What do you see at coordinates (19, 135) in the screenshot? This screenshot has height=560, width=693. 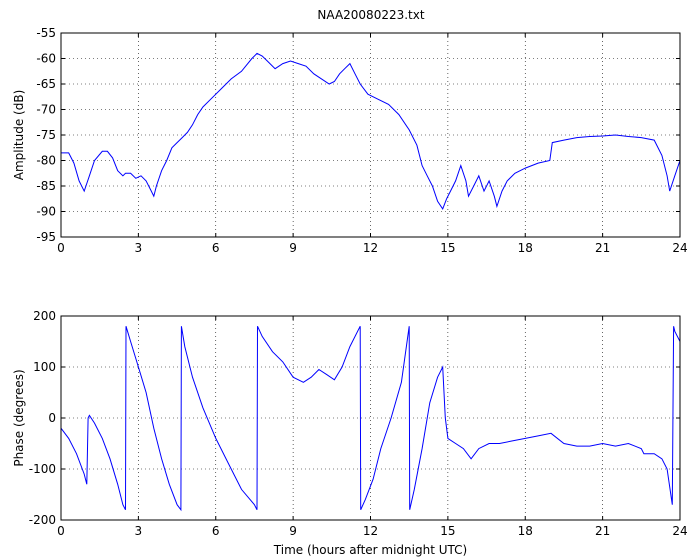 I see `amplitude-y-axis-label: Amplitude (dB)` at bounding box center [19, 135].